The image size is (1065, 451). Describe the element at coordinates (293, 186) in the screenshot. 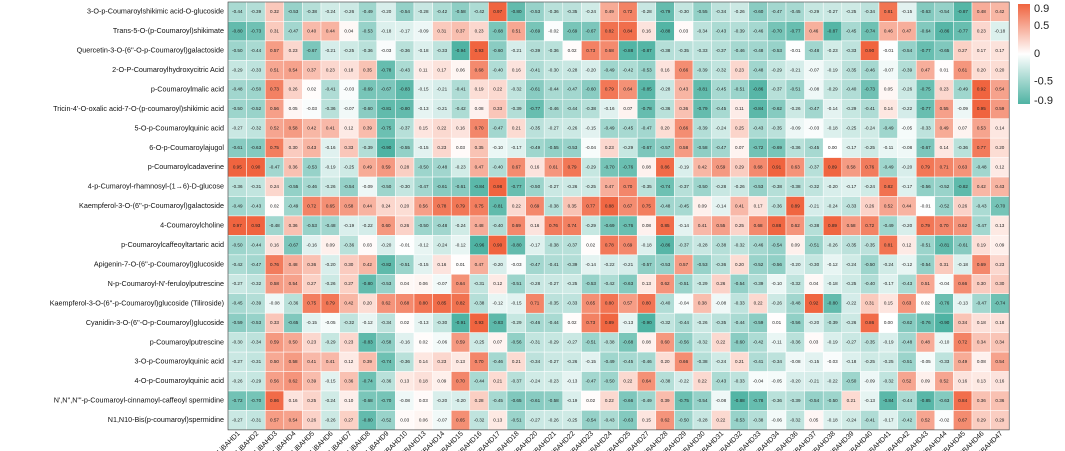

I see `cell-value-label: -0.55` at that location.